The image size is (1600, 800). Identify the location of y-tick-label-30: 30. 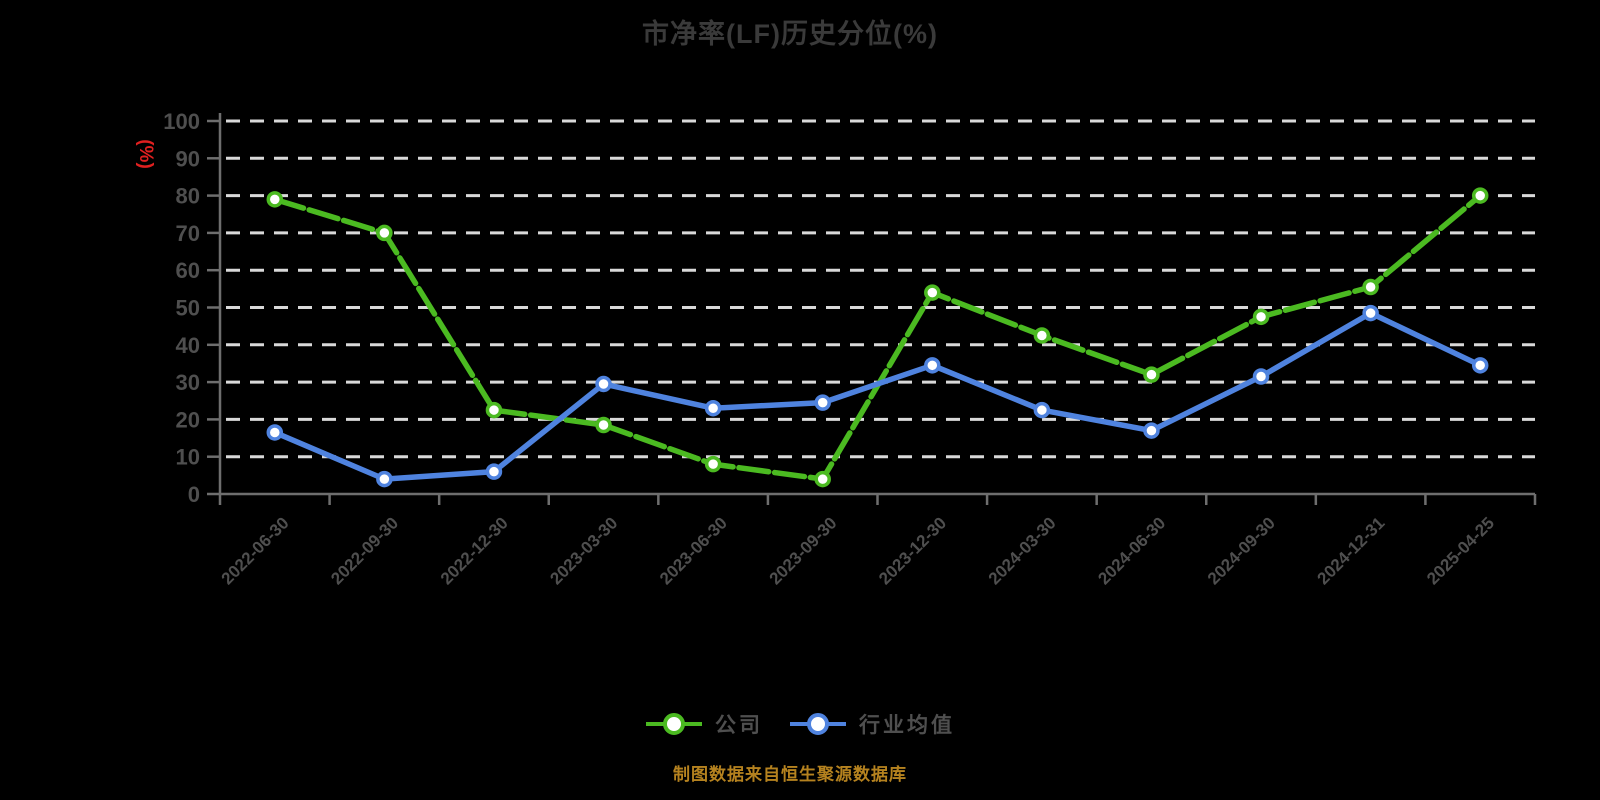
(188, 382).